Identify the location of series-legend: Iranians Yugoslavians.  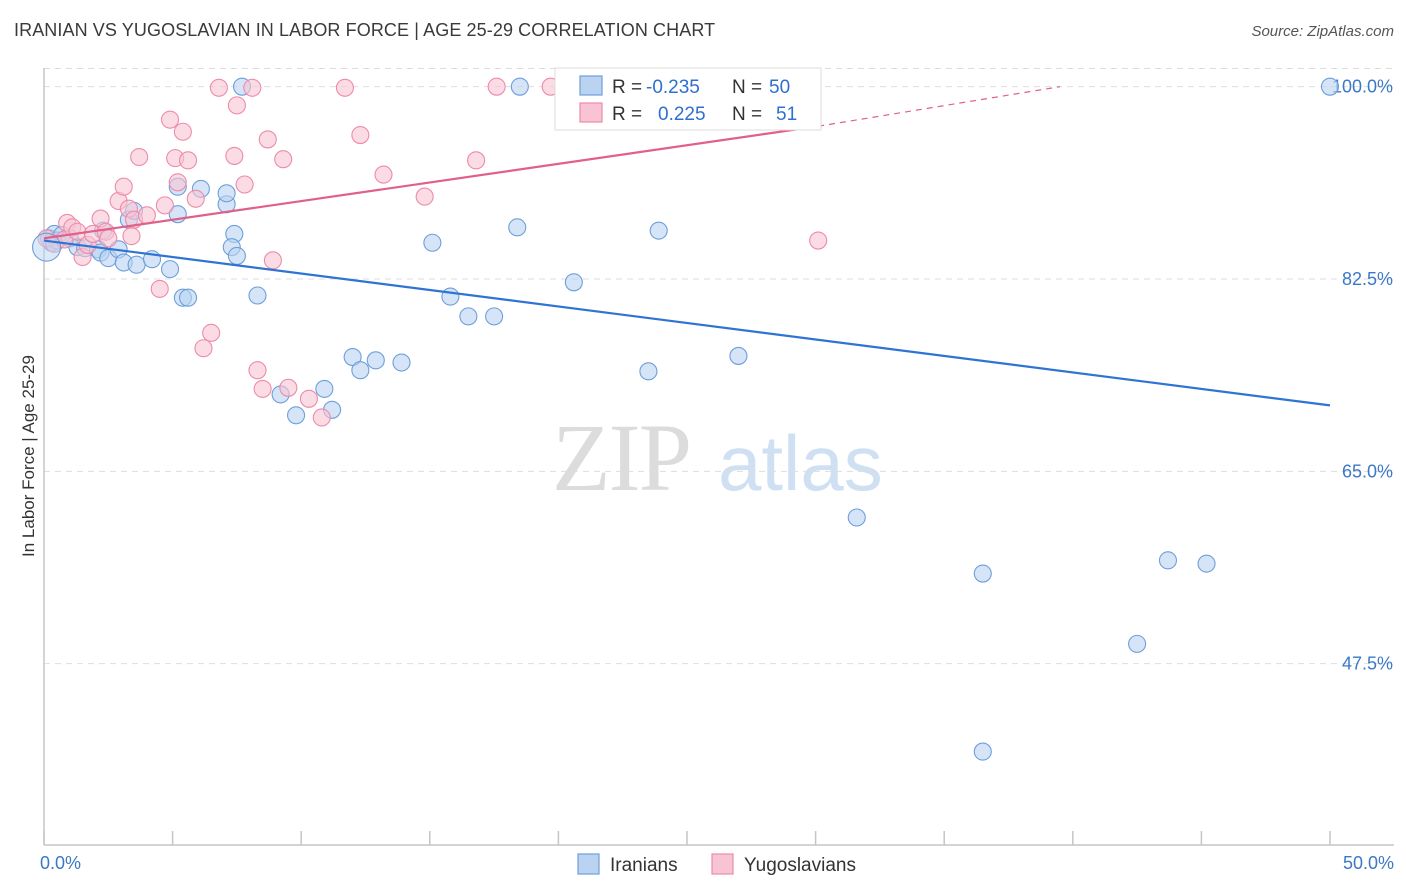
(716, 864).